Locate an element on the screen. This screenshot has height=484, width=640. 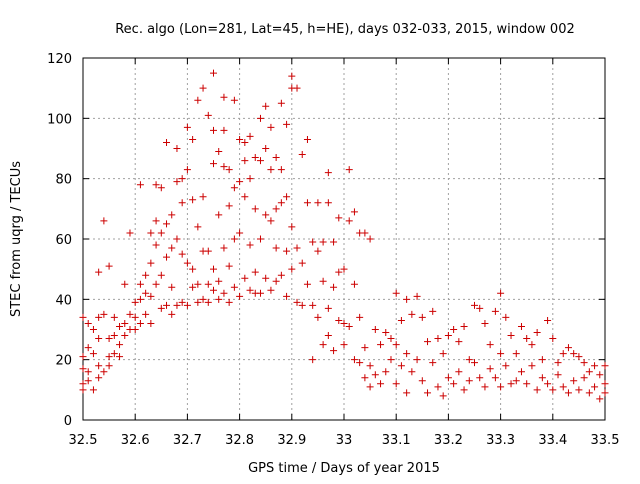
y-tick-label: 40 is located at coordinates (63, 300).